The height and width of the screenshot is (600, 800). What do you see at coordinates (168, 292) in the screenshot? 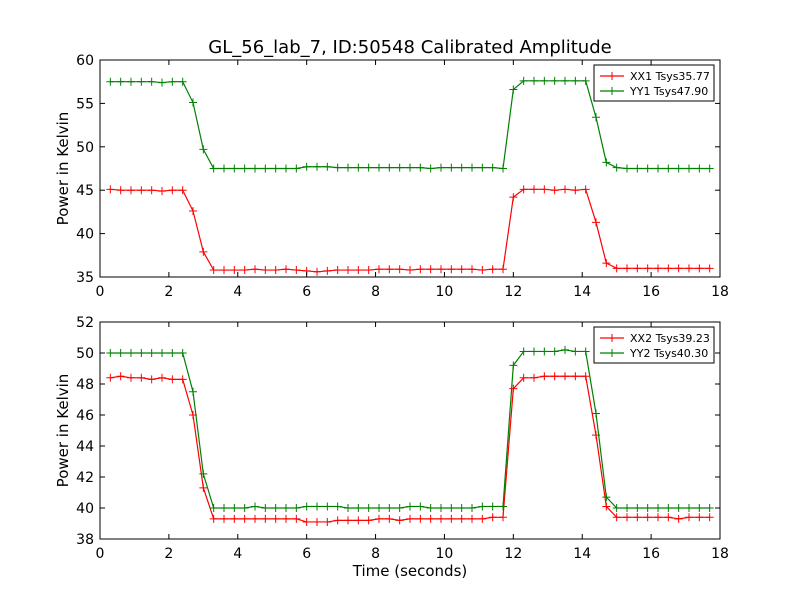
I see `x-tick-label-p1: 2` at bounding box center [168, 292].